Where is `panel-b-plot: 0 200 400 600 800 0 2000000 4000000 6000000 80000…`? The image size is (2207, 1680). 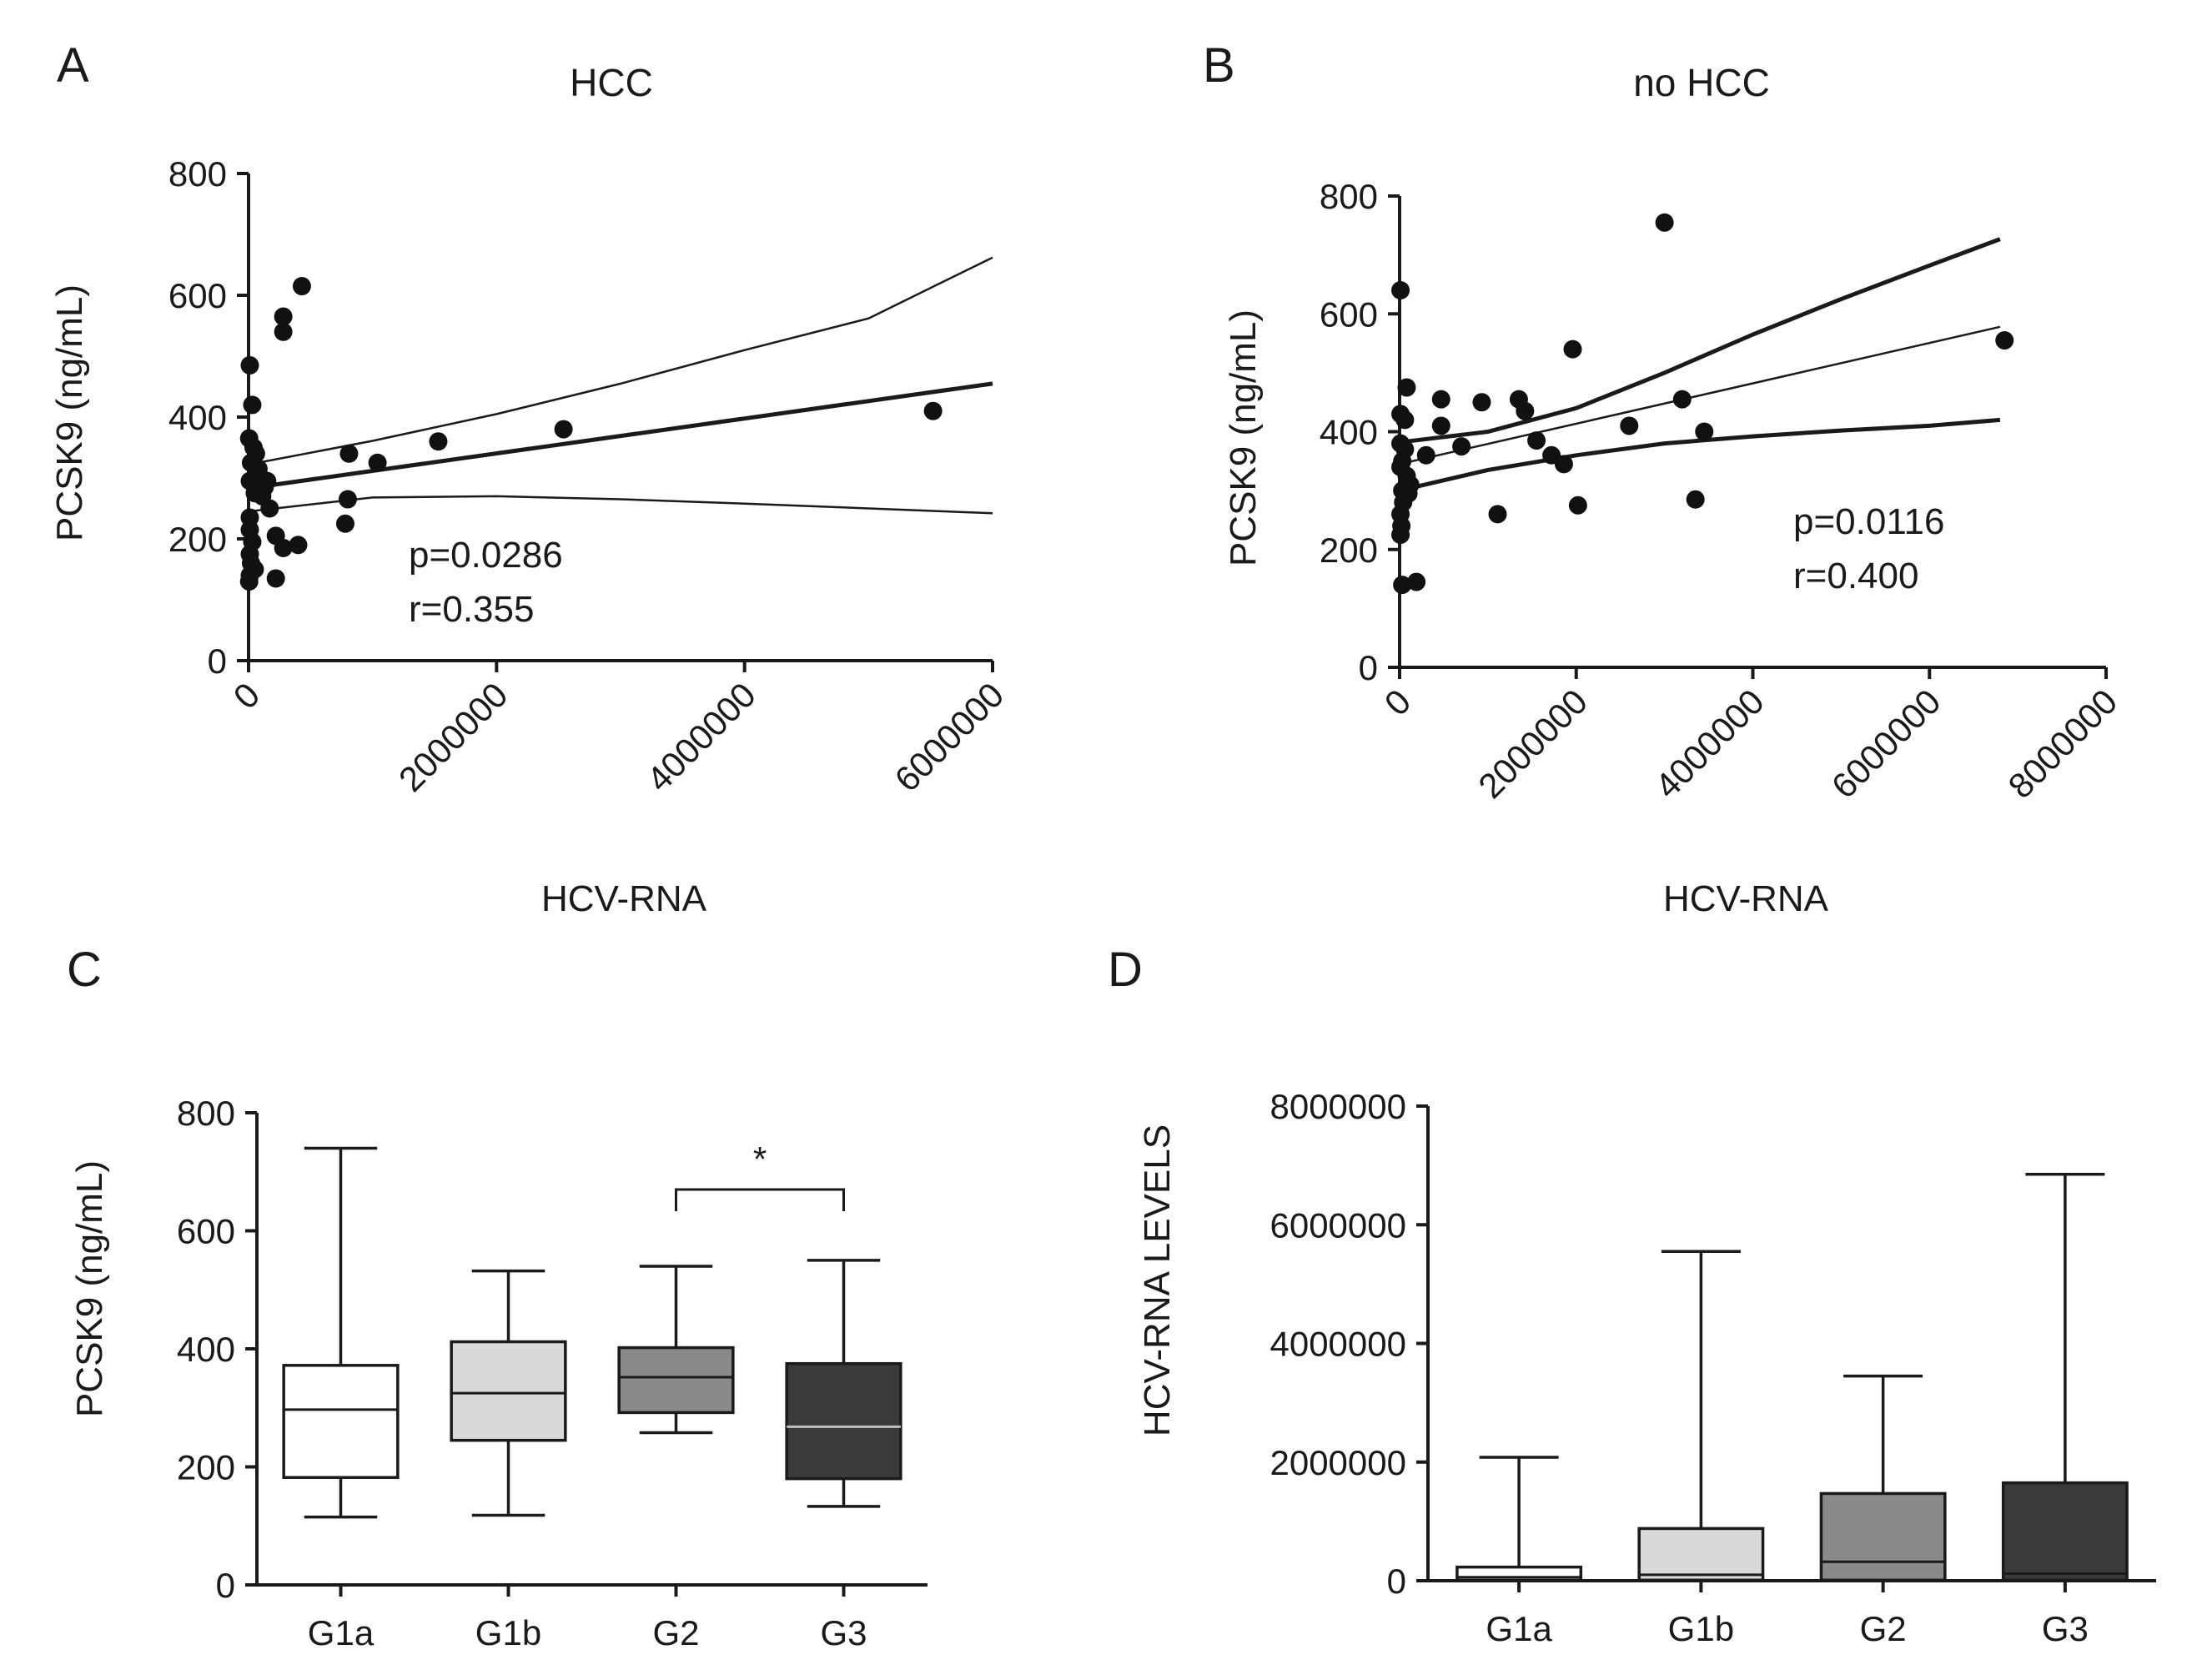
panel-b-plot: 0 200 400 600 800 0 2000000 4000000 6000000 80000… is located at coordinates (1722, 491).